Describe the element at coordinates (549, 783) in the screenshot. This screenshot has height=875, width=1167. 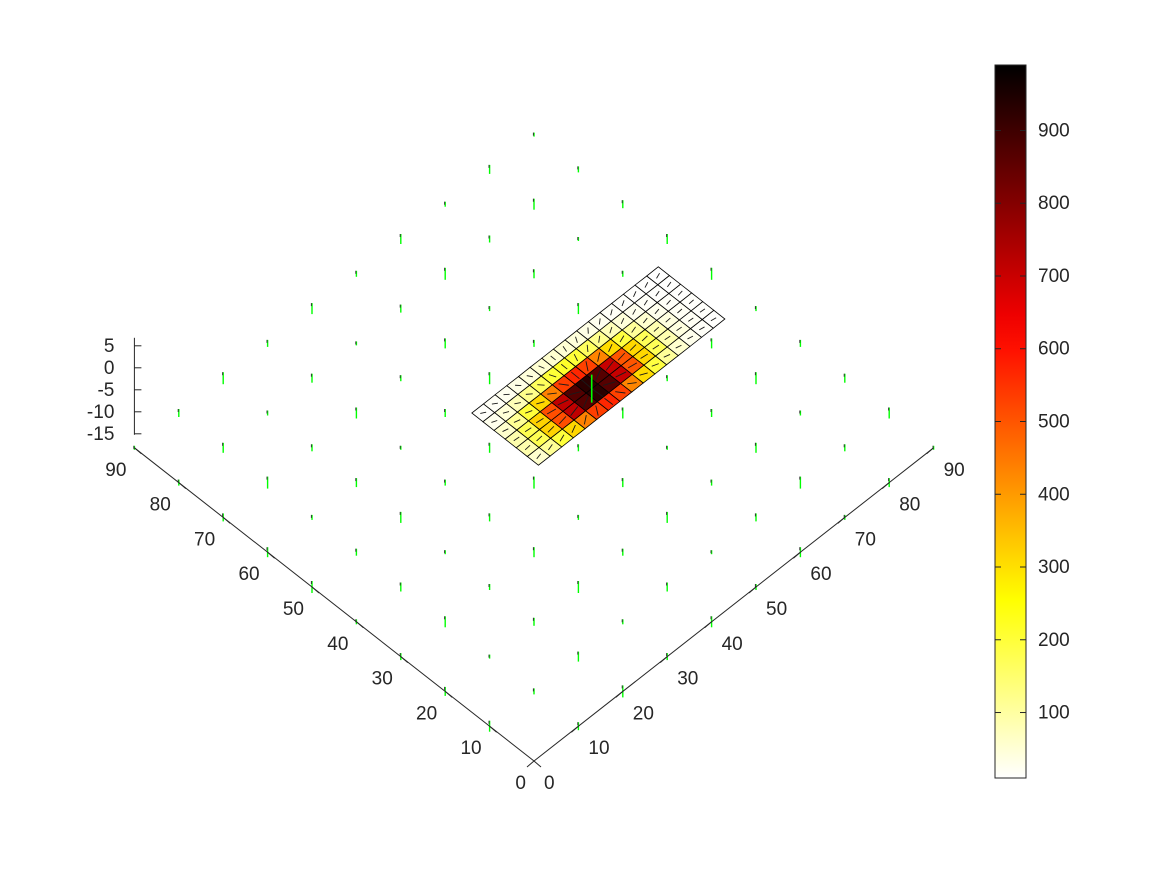
I see `y-tick-label: 0` at that location.